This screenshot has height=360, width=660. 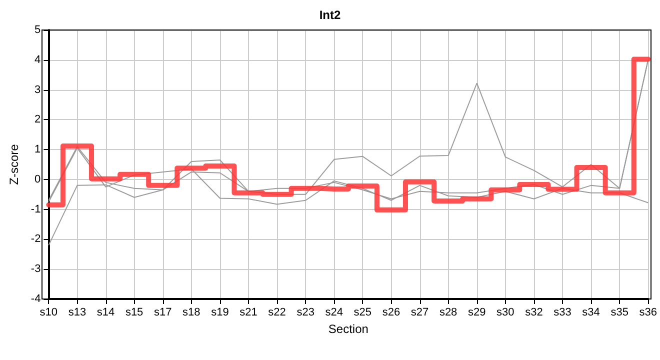 I want to click on chart-title: Int2, so click(x=330, y=15).